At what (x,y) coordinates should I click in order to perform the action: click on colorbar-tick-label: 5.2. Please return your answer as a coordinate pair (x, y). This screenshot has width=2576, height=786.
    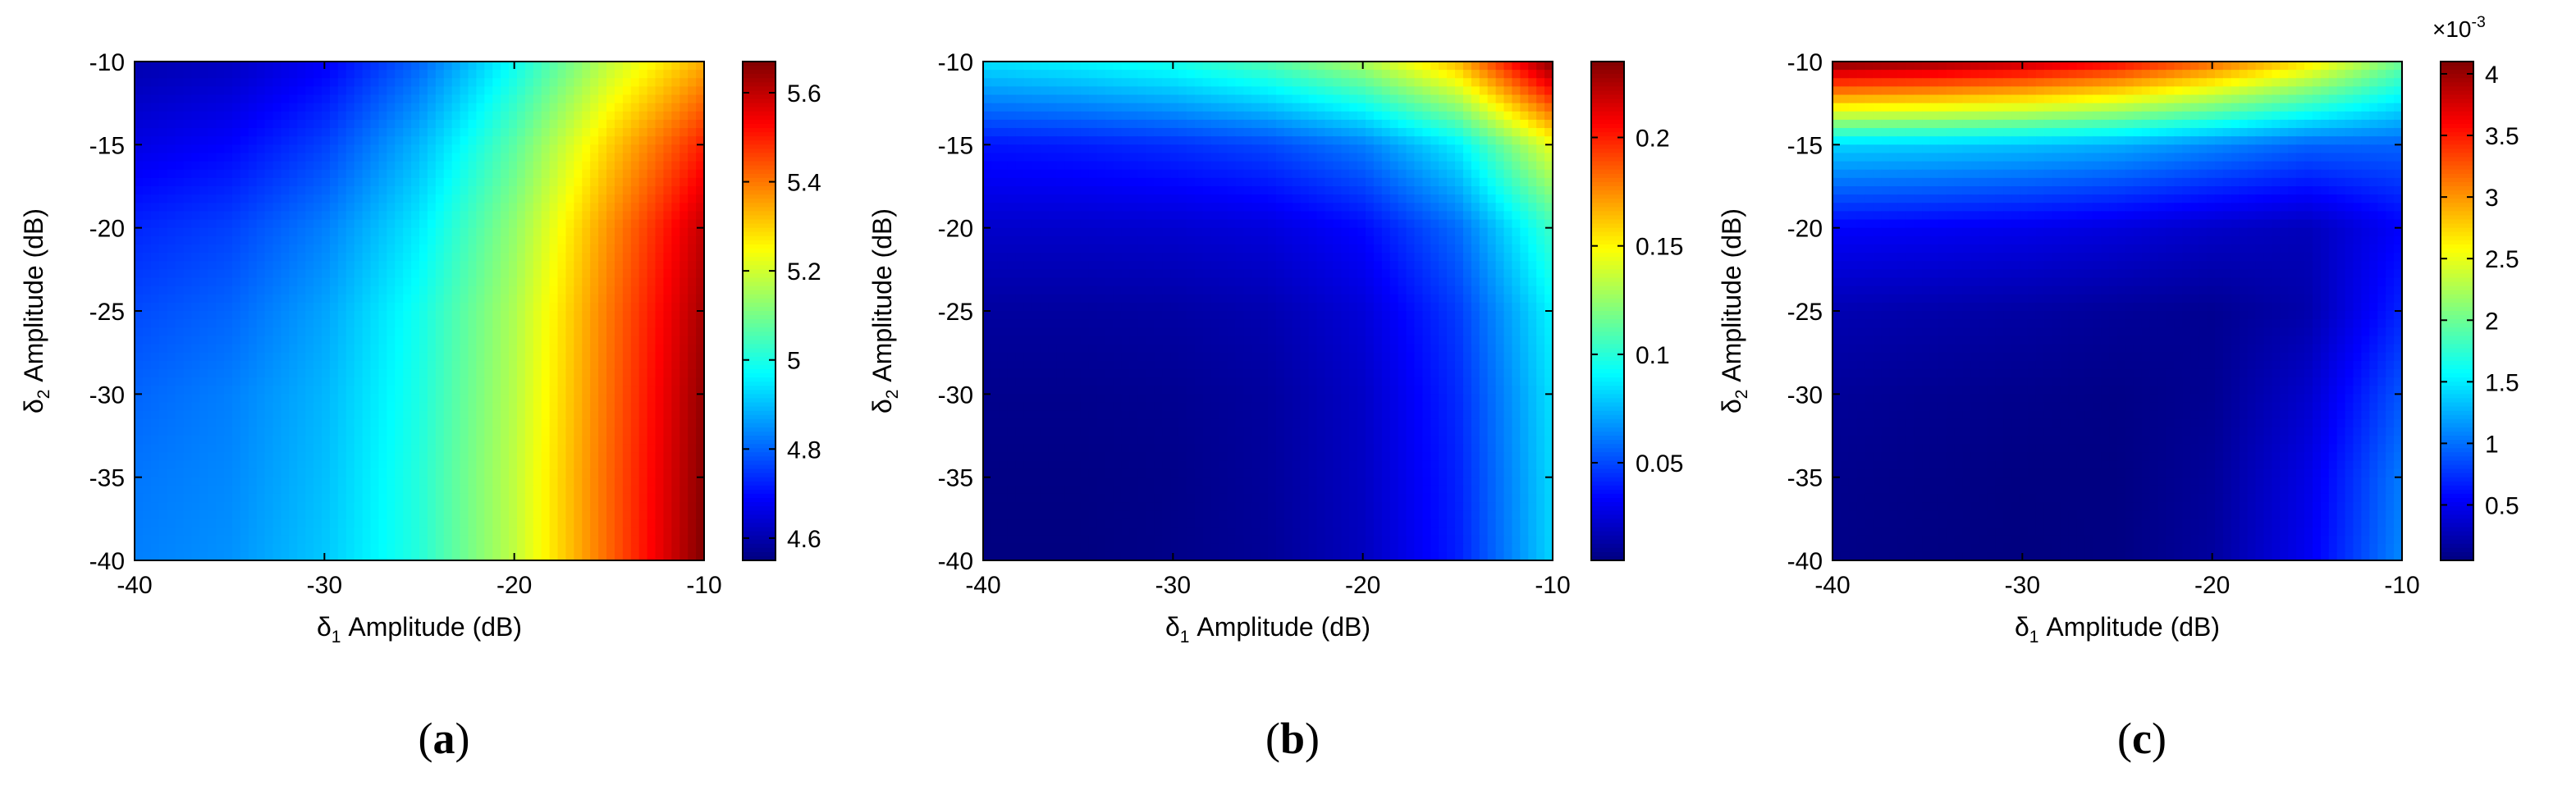
    Looking at the image, I should click on (804, 272).